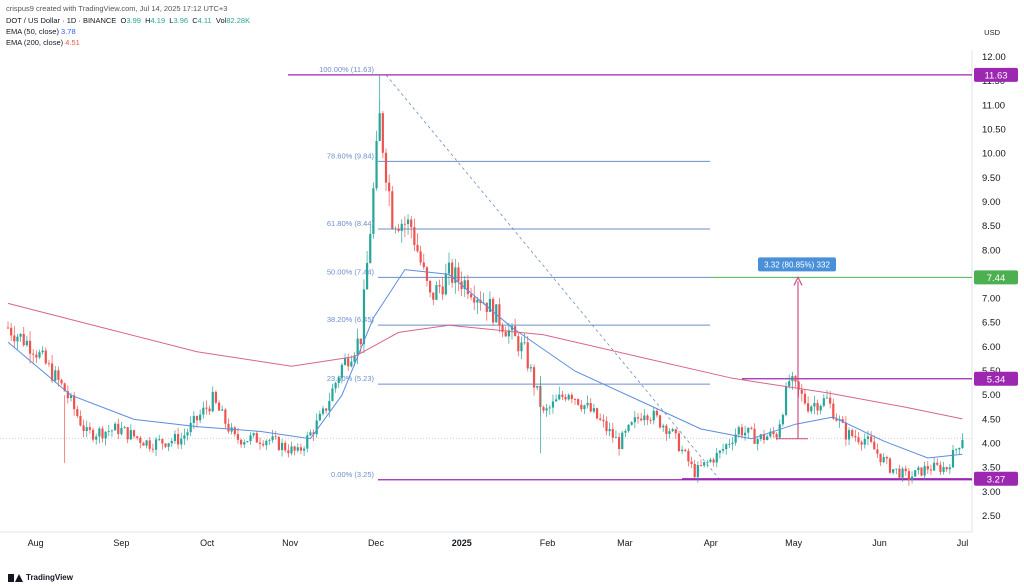 Image resolution: width=1024 pixels, height=586 pixels. What do you see at coordinates (711, 543) in the screenshot?
I see `x-tick-label: Apr` at bounding box center [711, 543].